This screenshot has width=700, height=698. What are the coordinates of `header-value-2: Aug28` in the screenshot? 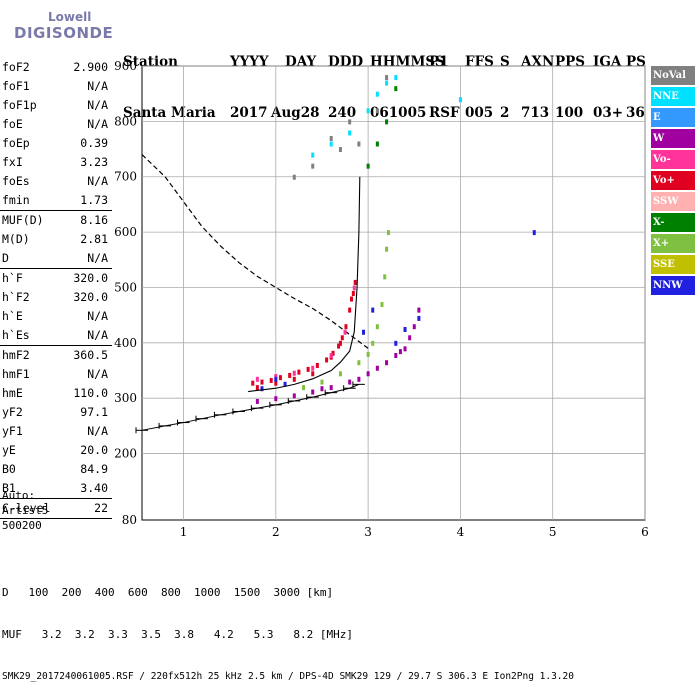 It's located at (295, 113).